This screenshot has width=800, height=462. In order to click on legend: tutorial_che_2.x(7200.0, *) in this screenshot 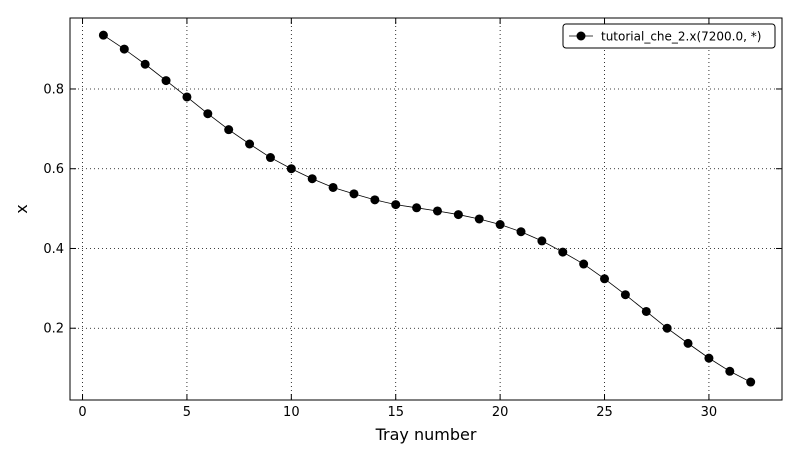, I will do `click(669, 36)`.